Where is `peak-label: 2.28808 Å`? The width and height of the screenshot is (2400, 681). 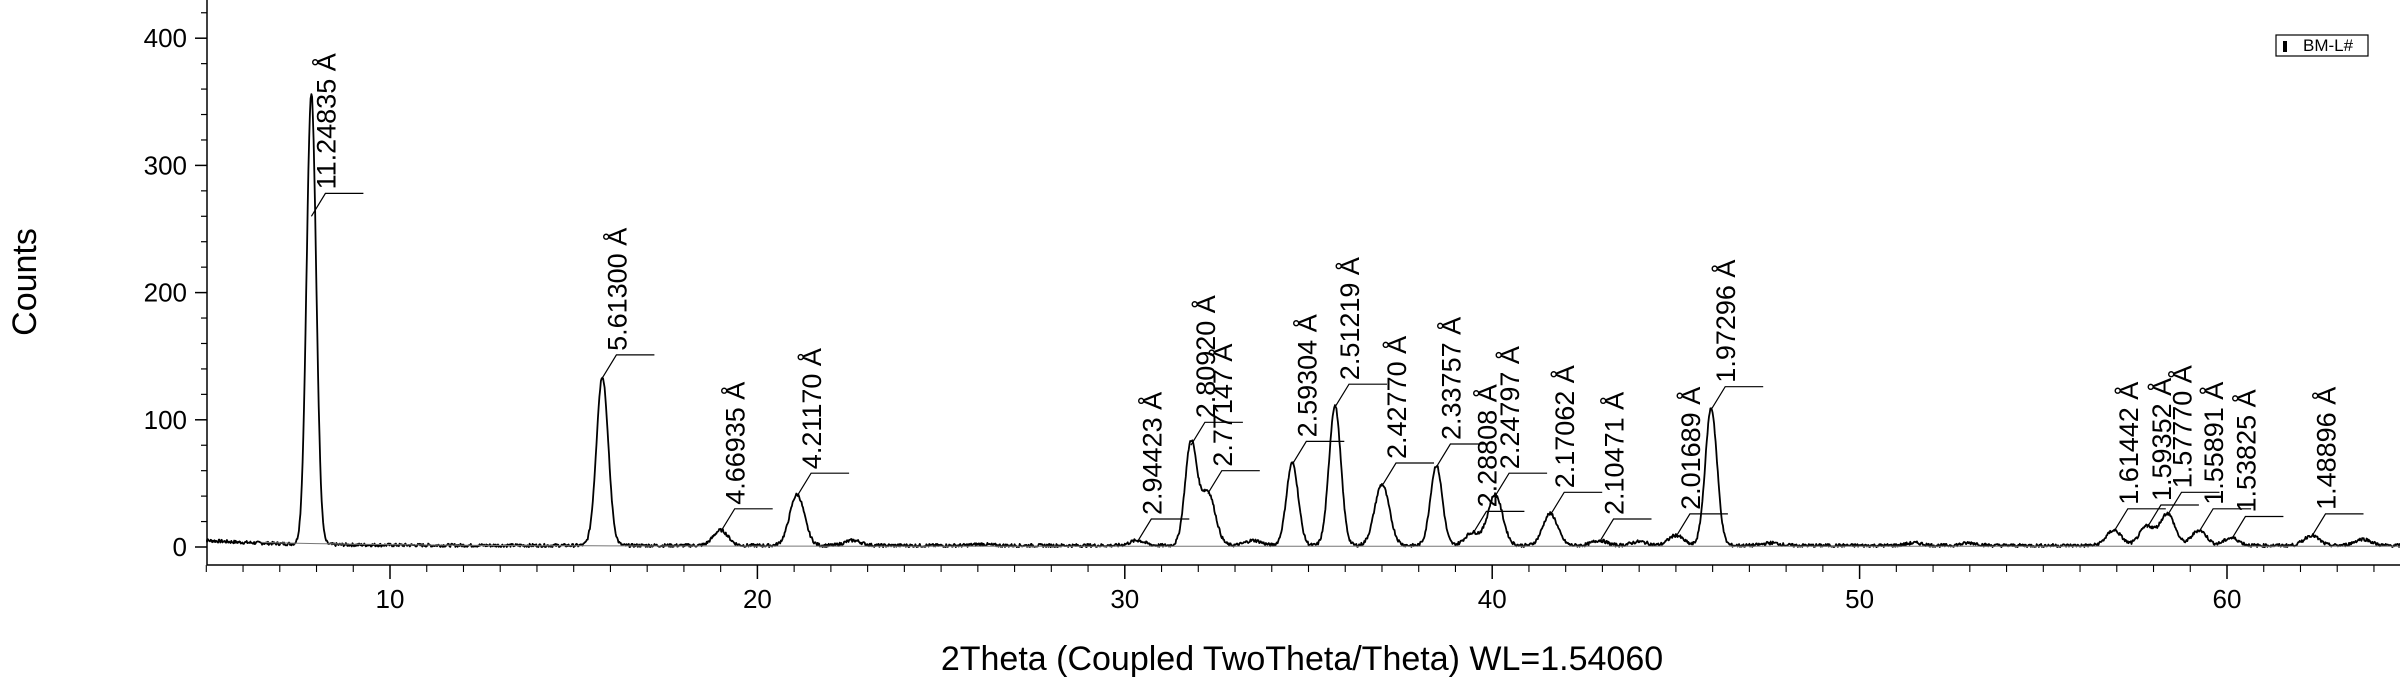 peak-label: 2.28808 Å is located at coordinates (1486, 445).